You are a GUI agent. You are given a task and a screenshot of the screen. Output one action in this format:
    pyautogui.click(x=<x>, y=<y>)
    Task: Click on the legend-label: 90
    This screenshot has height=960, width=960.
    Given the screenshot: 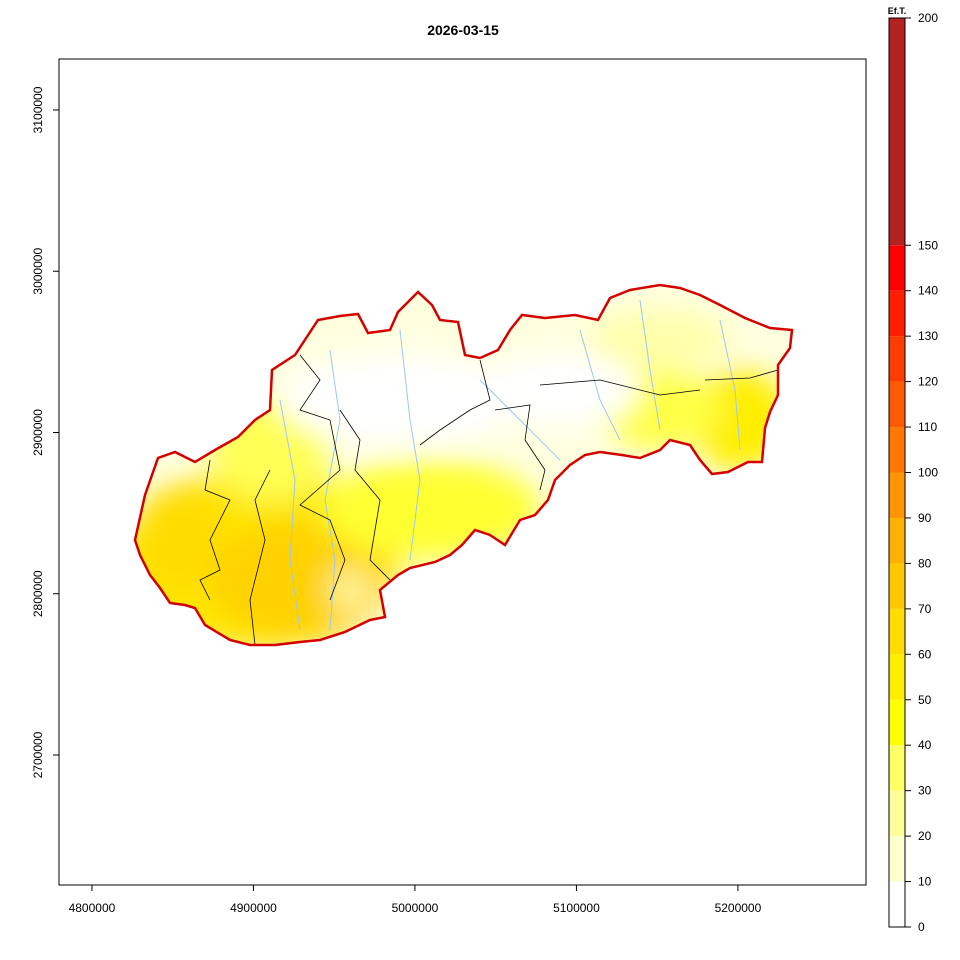 What is the action you would take?
    pyautogui.click(x=925, y=518)
    